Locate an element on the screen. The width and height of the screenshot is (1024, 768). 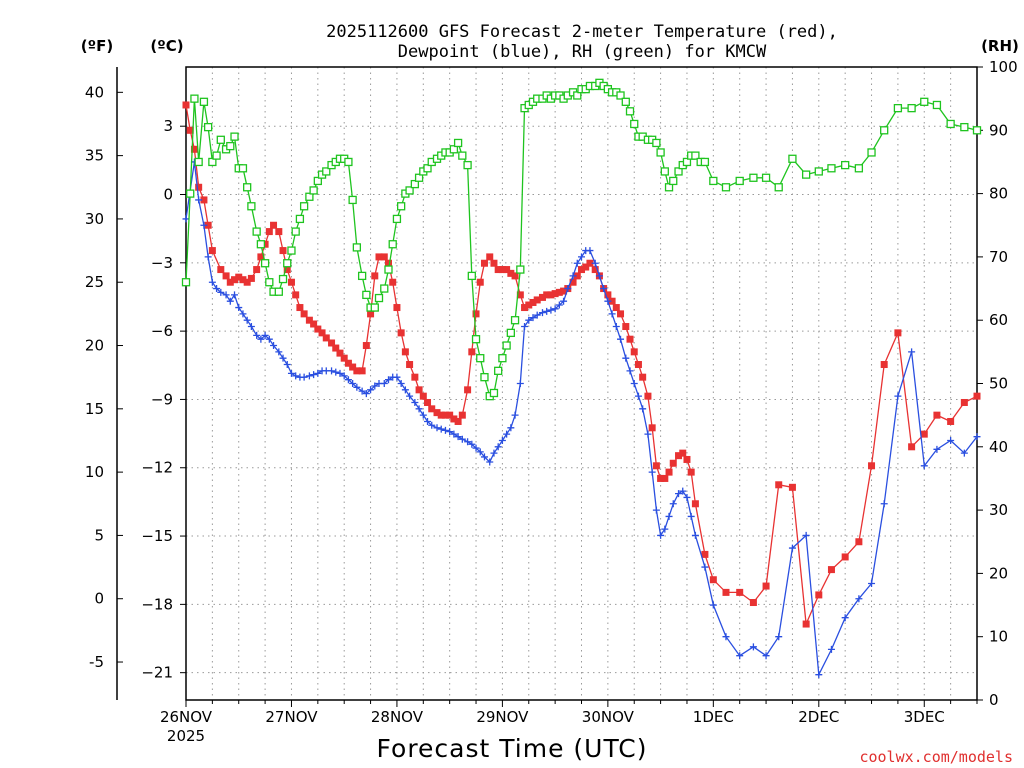
celsius-tick-label: 3 is located at coordinates (168, 126).